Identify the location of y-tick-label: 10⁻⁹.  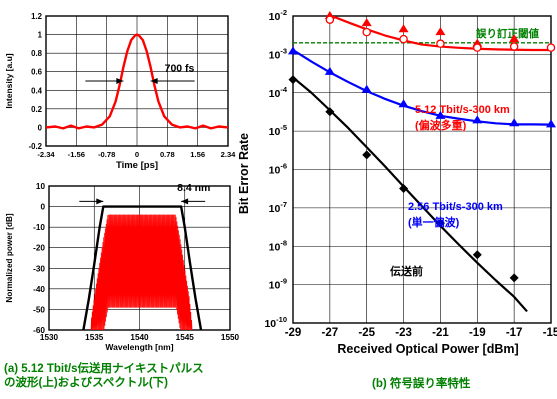
(278, 284).